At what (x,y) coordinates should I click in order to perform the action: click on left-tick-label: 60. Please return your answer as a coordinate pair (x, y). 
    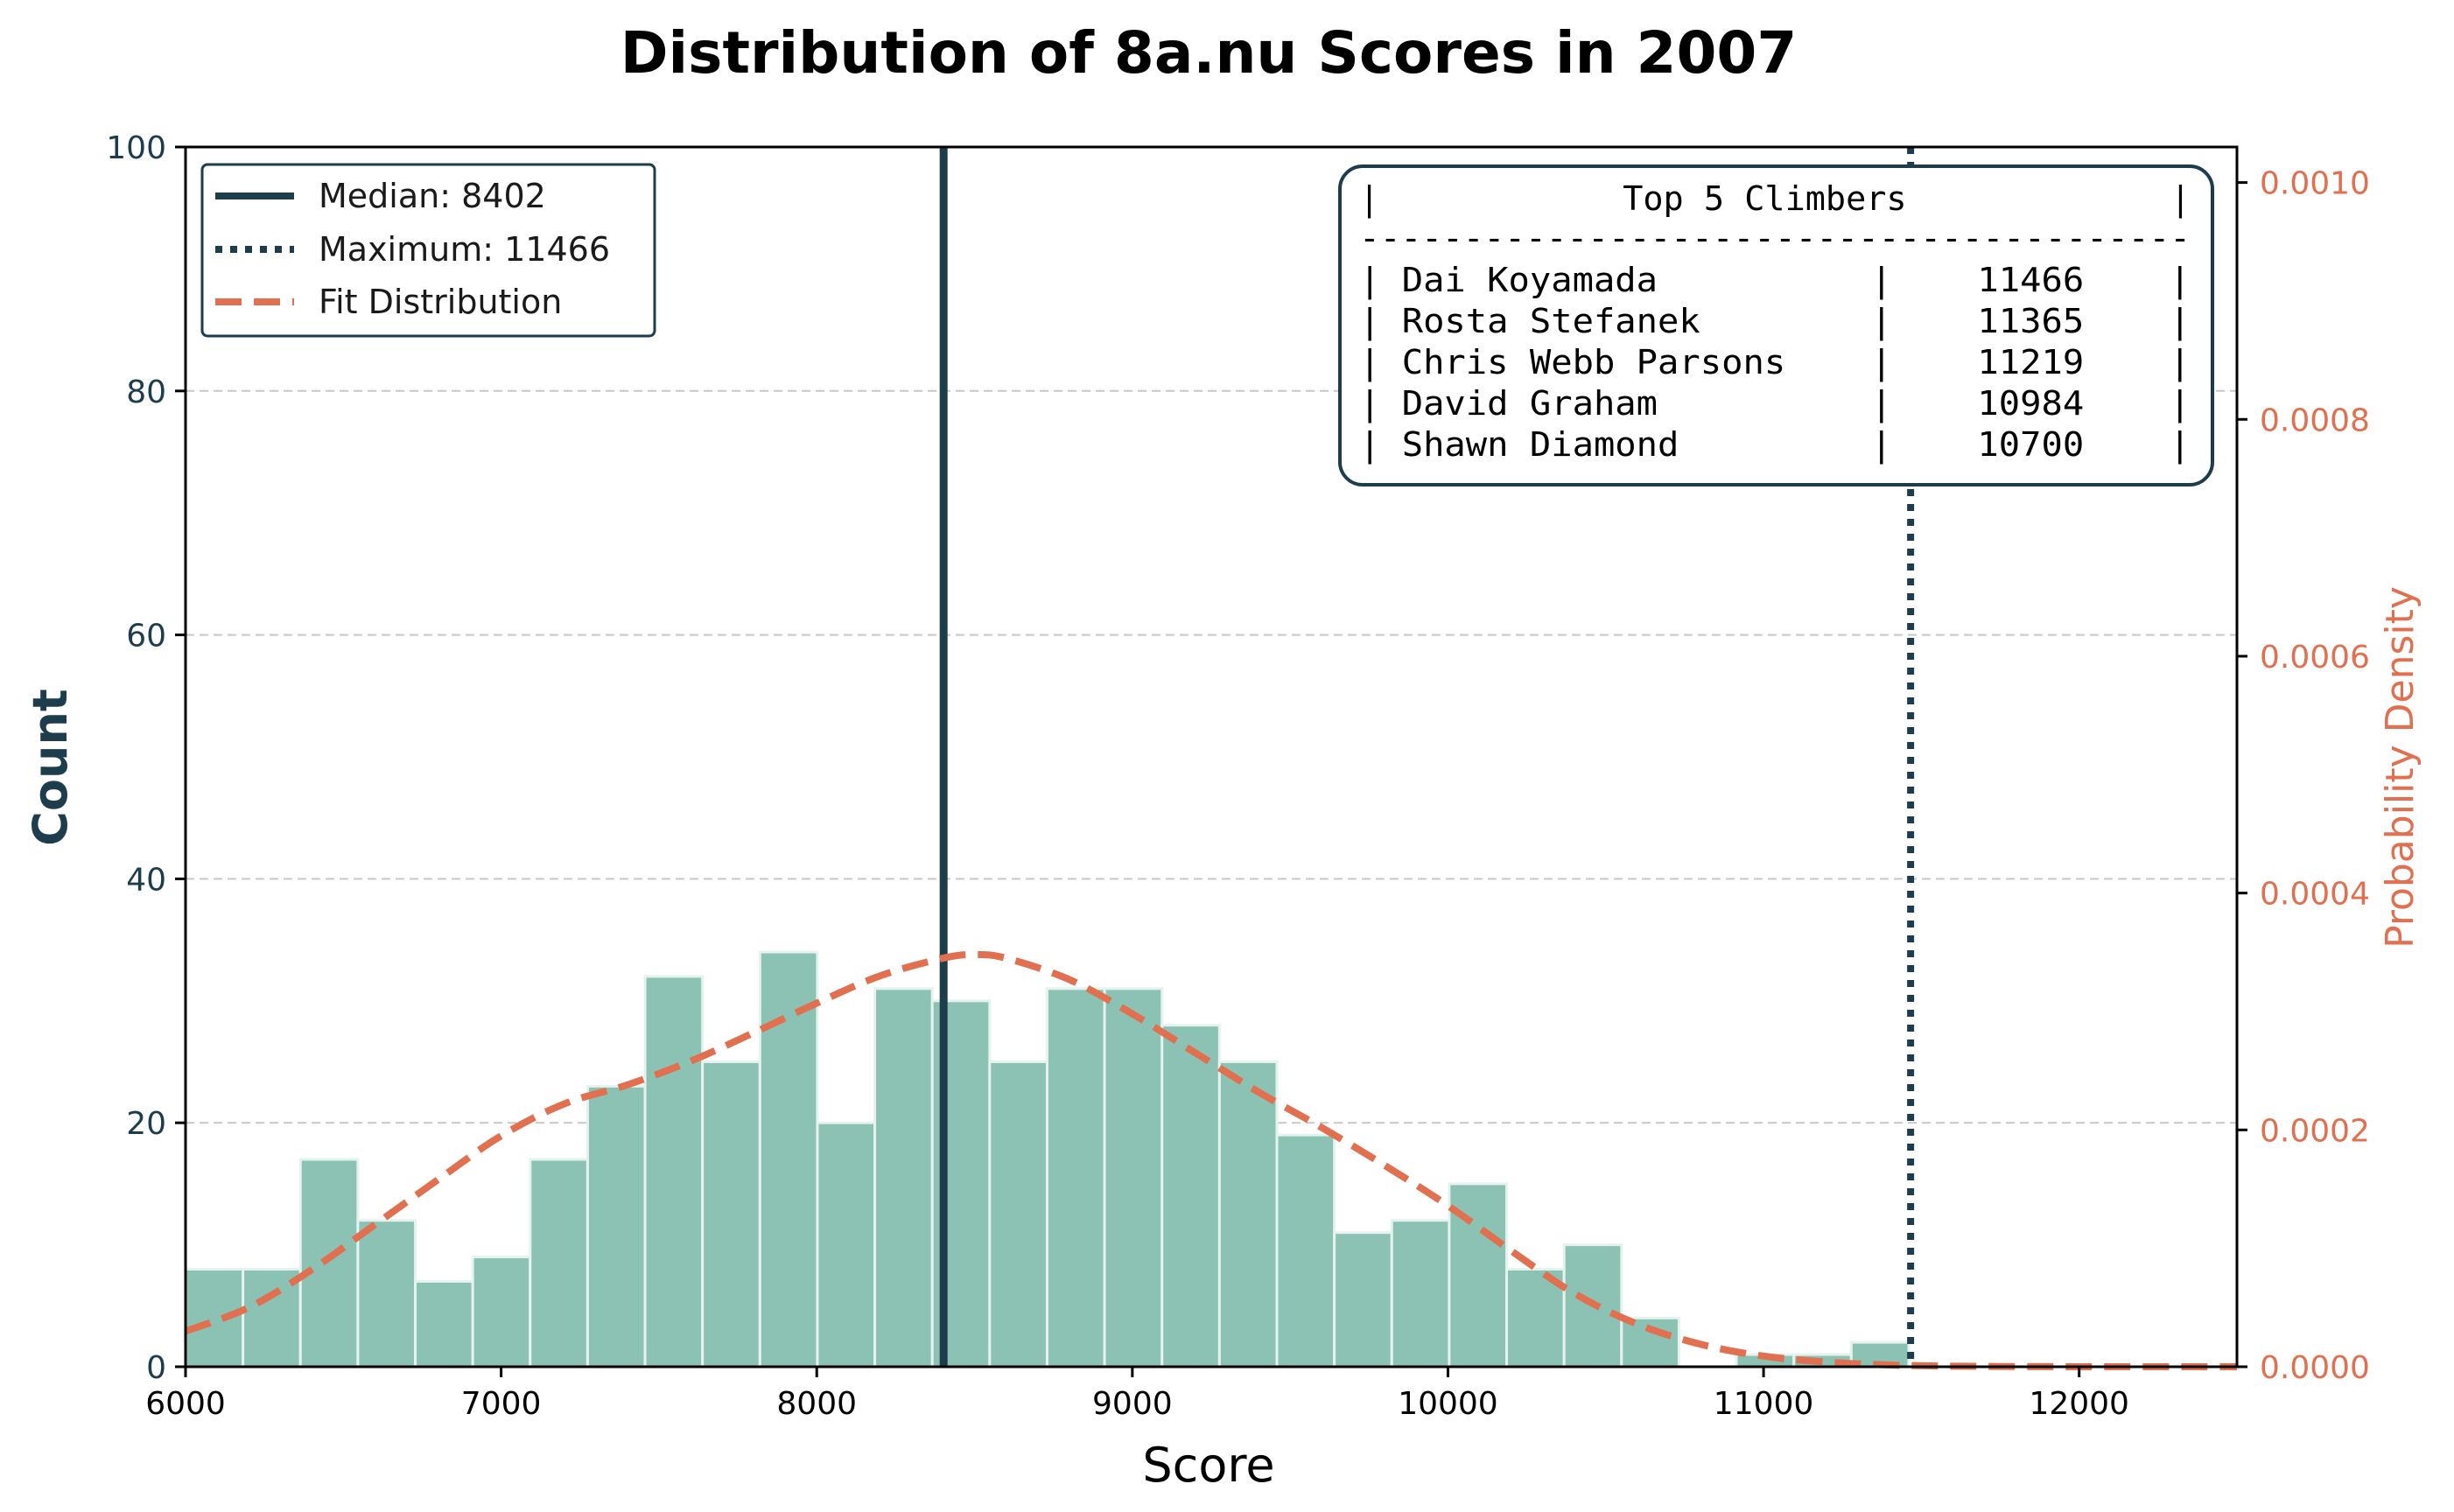
    Looking at the image, I should click on (146, 636).